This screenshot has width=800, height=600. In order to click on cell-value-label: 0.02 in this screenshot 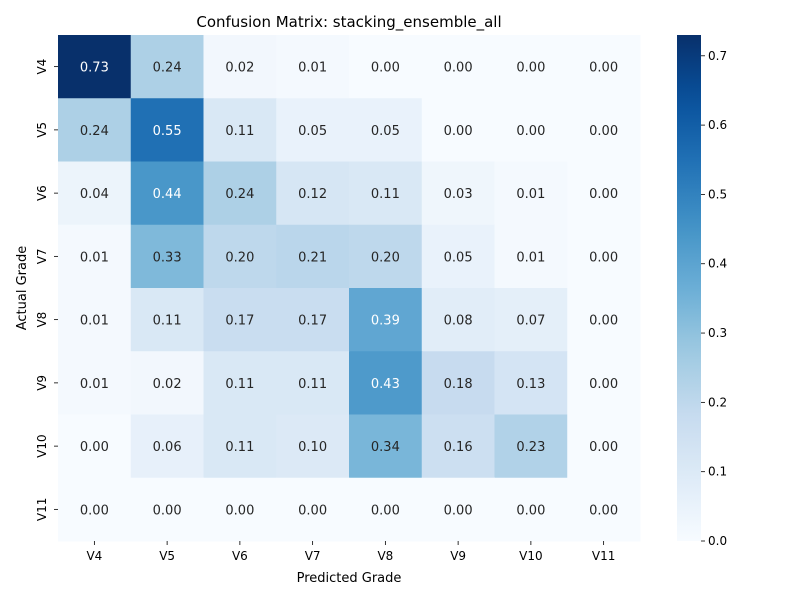, I will do `click(167, 384)`.